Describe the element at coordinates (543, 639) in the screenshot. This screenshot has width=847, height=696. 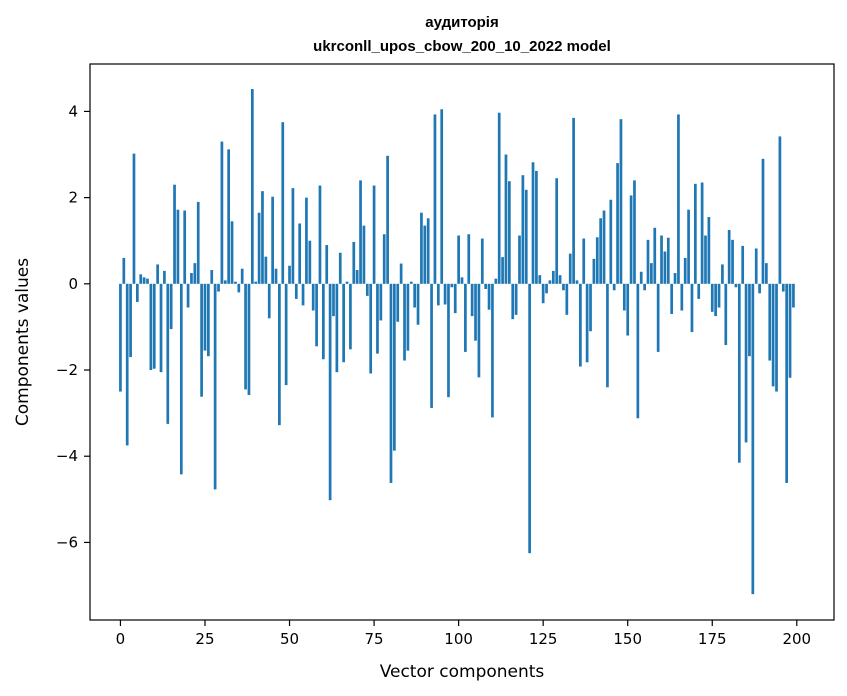
I see `x-tick-label: 125` at that location.